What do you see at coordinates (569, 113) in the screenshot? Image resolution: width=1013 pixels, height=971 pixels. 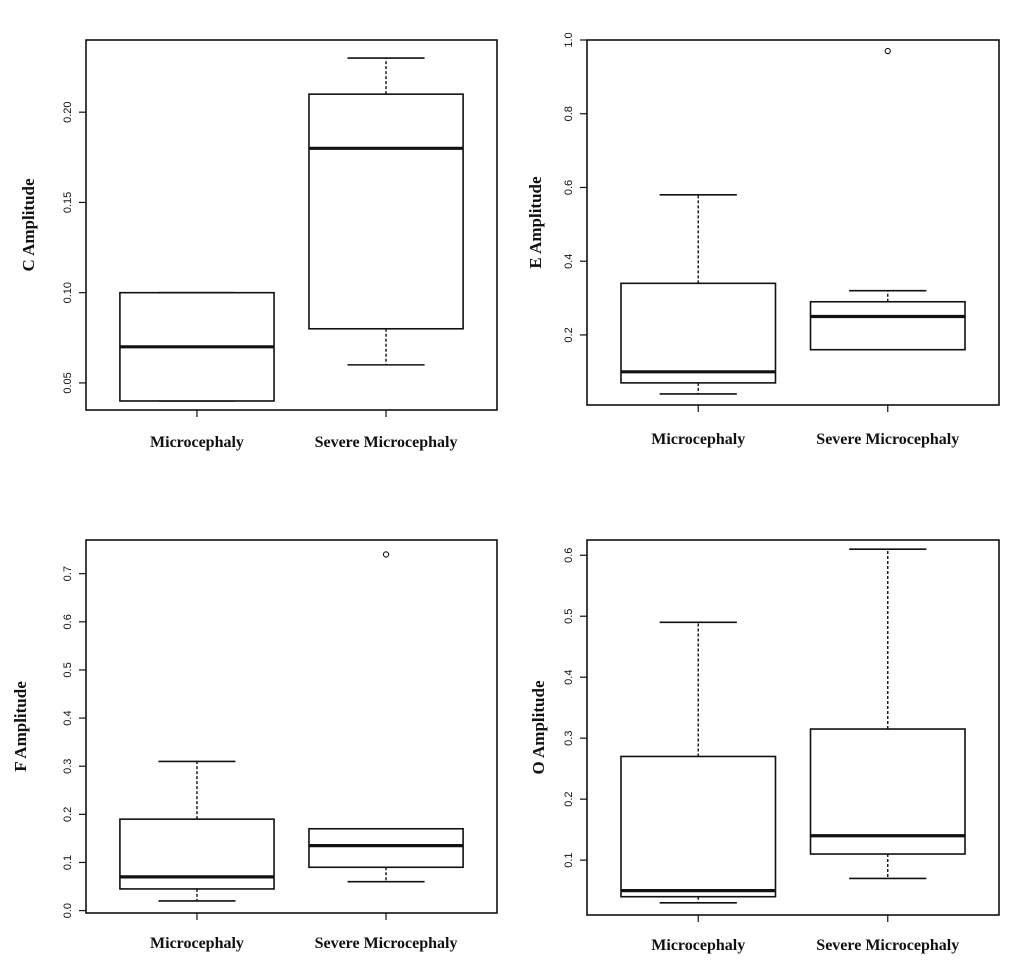 I see `y-tick-label: 0.8` at bounding box center [569, 113].